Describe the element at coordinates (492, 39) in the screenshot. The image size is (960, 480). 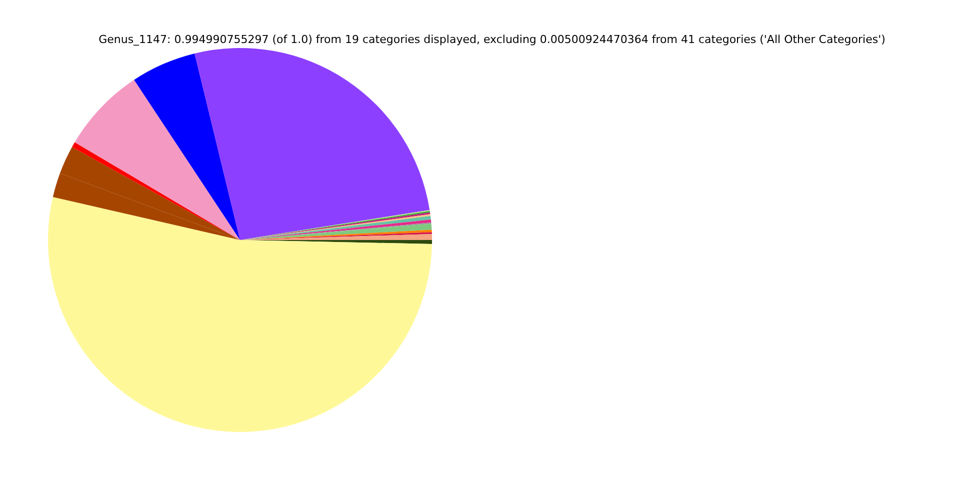
I see `text: Genus_1147: 0.994990755297 (of 1.0) from 19 categories displayed, excluding 0.00500924470364 from 41 categories ('All Other Categories')` at that location.